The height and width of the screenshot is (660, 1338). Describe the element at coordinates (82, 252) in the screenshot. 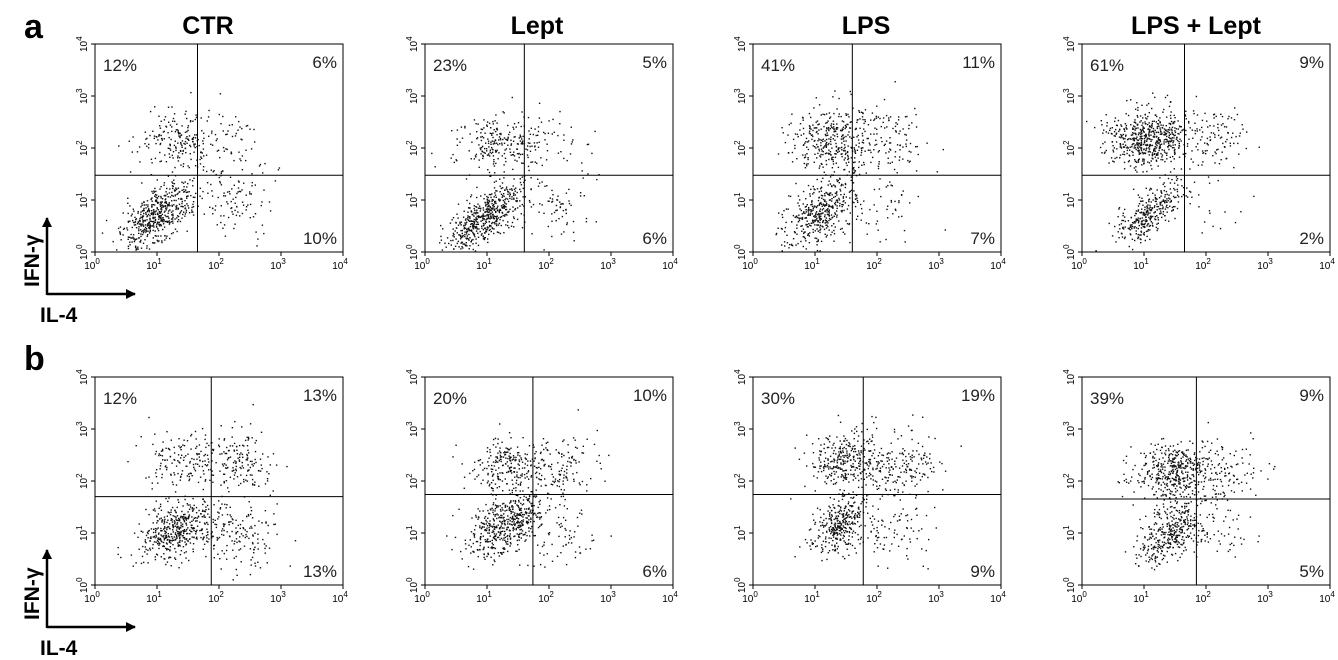

I see `y-tick-label: 100` at that location.